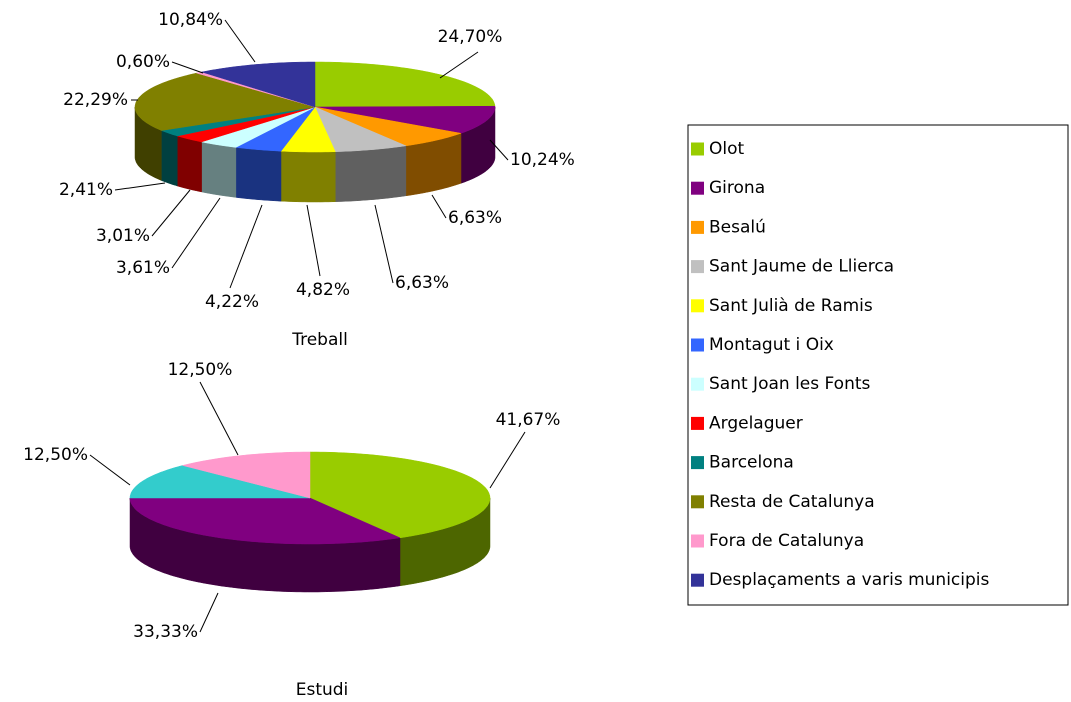  Describe the element at coordinates (123, 236) in the screenshot. I see `data-label: 3,01%` at that location.